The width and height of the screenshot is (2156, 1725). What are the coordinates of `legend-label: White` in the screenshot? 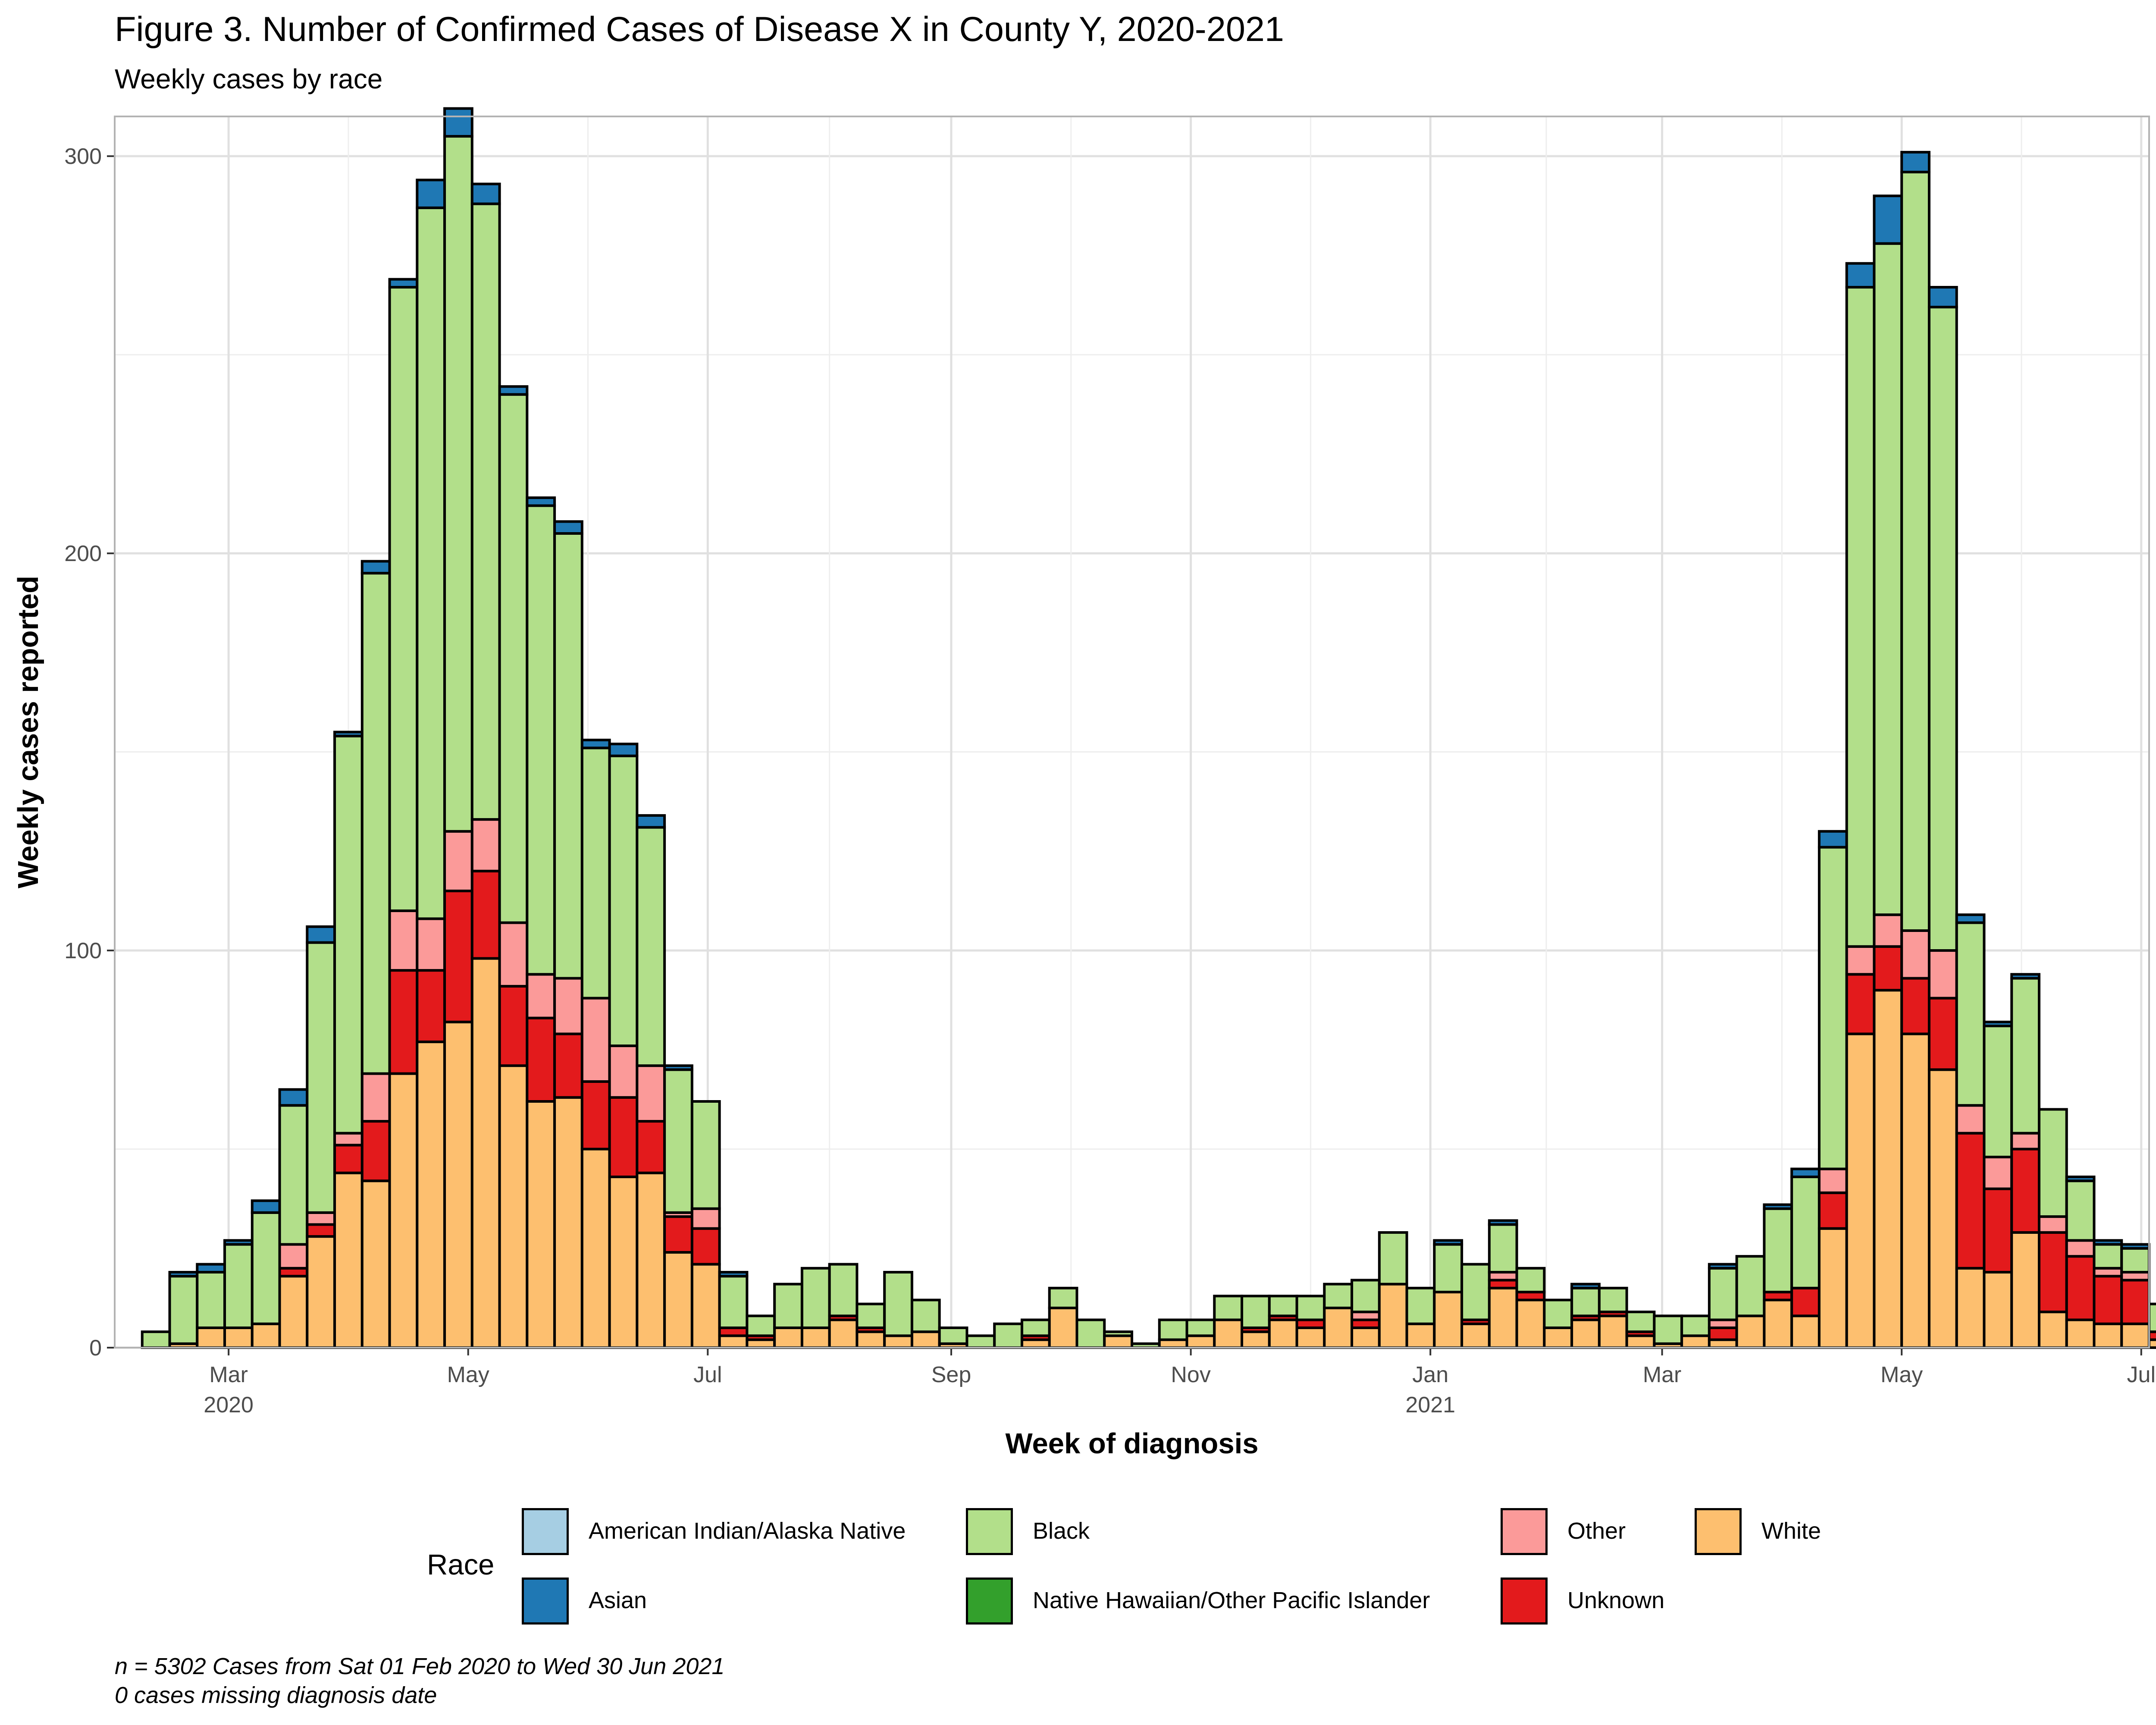 It's located at (1791, 1531).